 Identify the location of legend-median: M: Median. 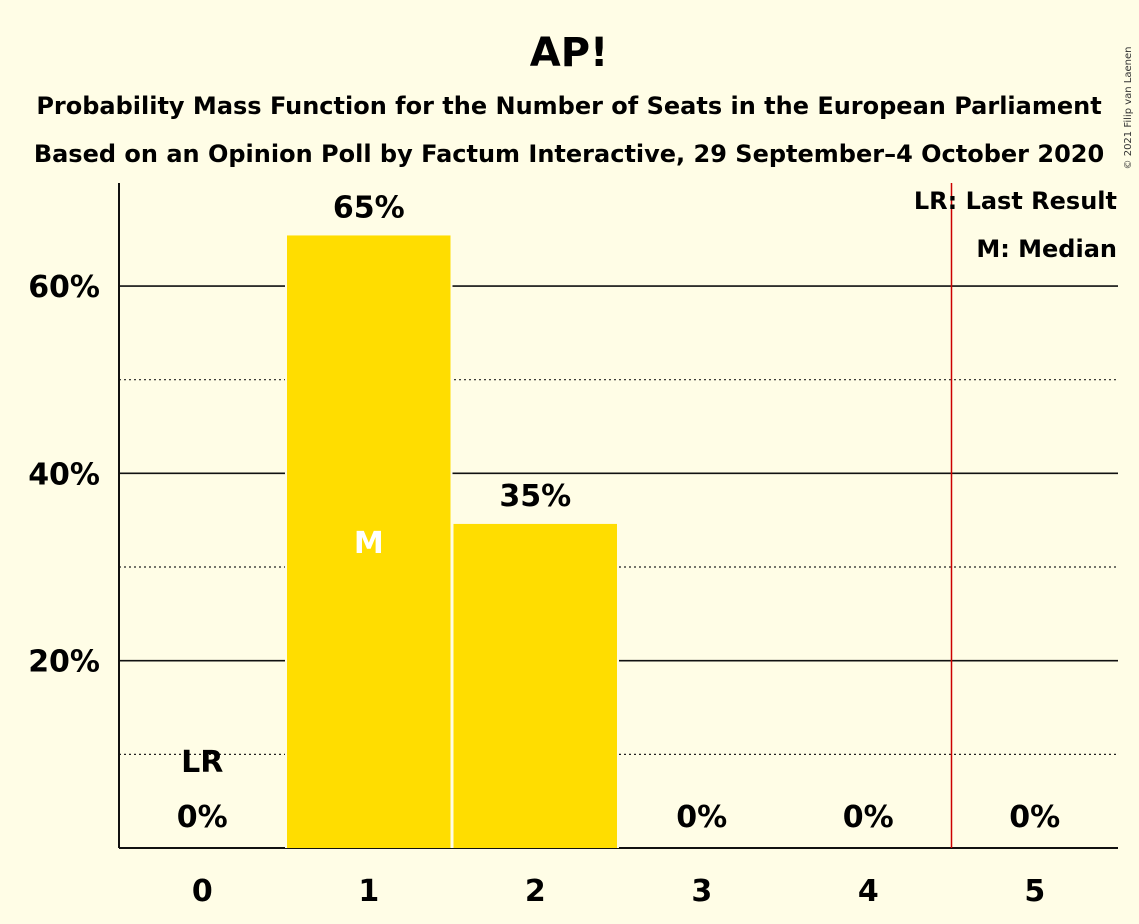
(1046, 249).